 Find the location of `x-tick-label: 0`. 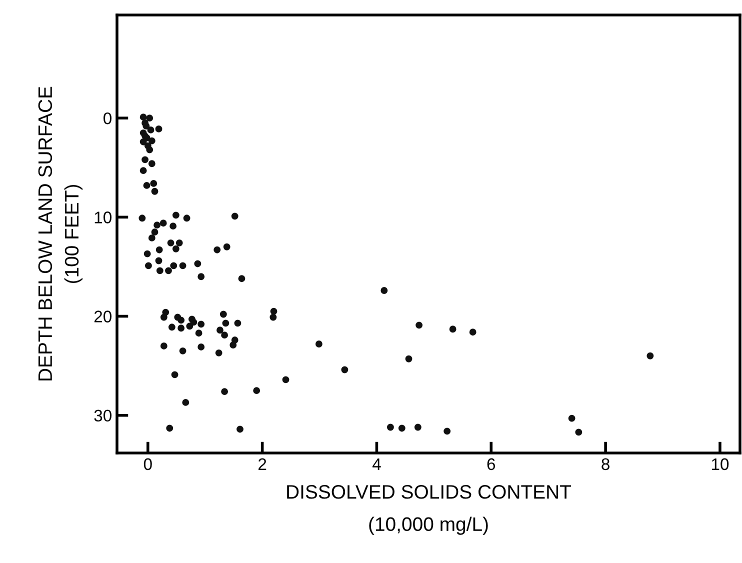

x-tick-label: 0 is located at coordinates (148, 464).